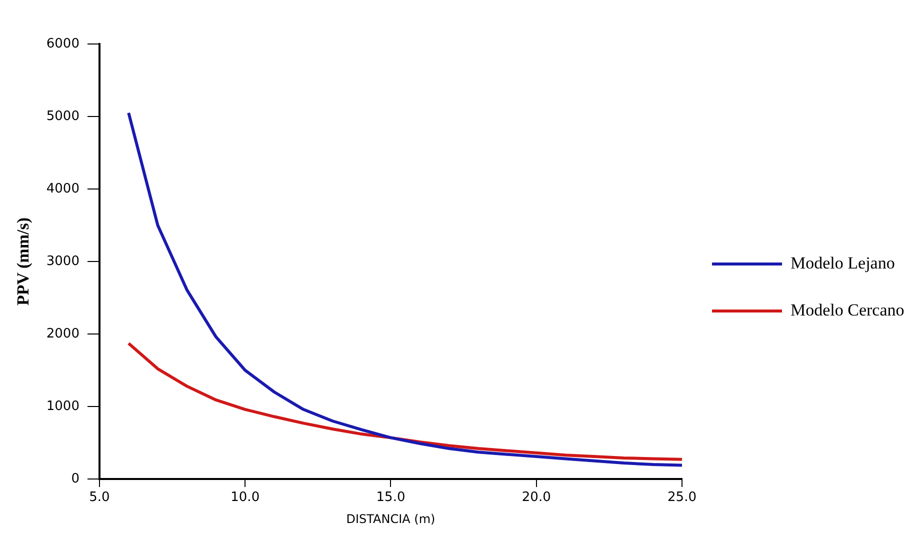 The image size is (916, 537). I want to click on legend-label: Modelo Cercano, so click(847, 310).